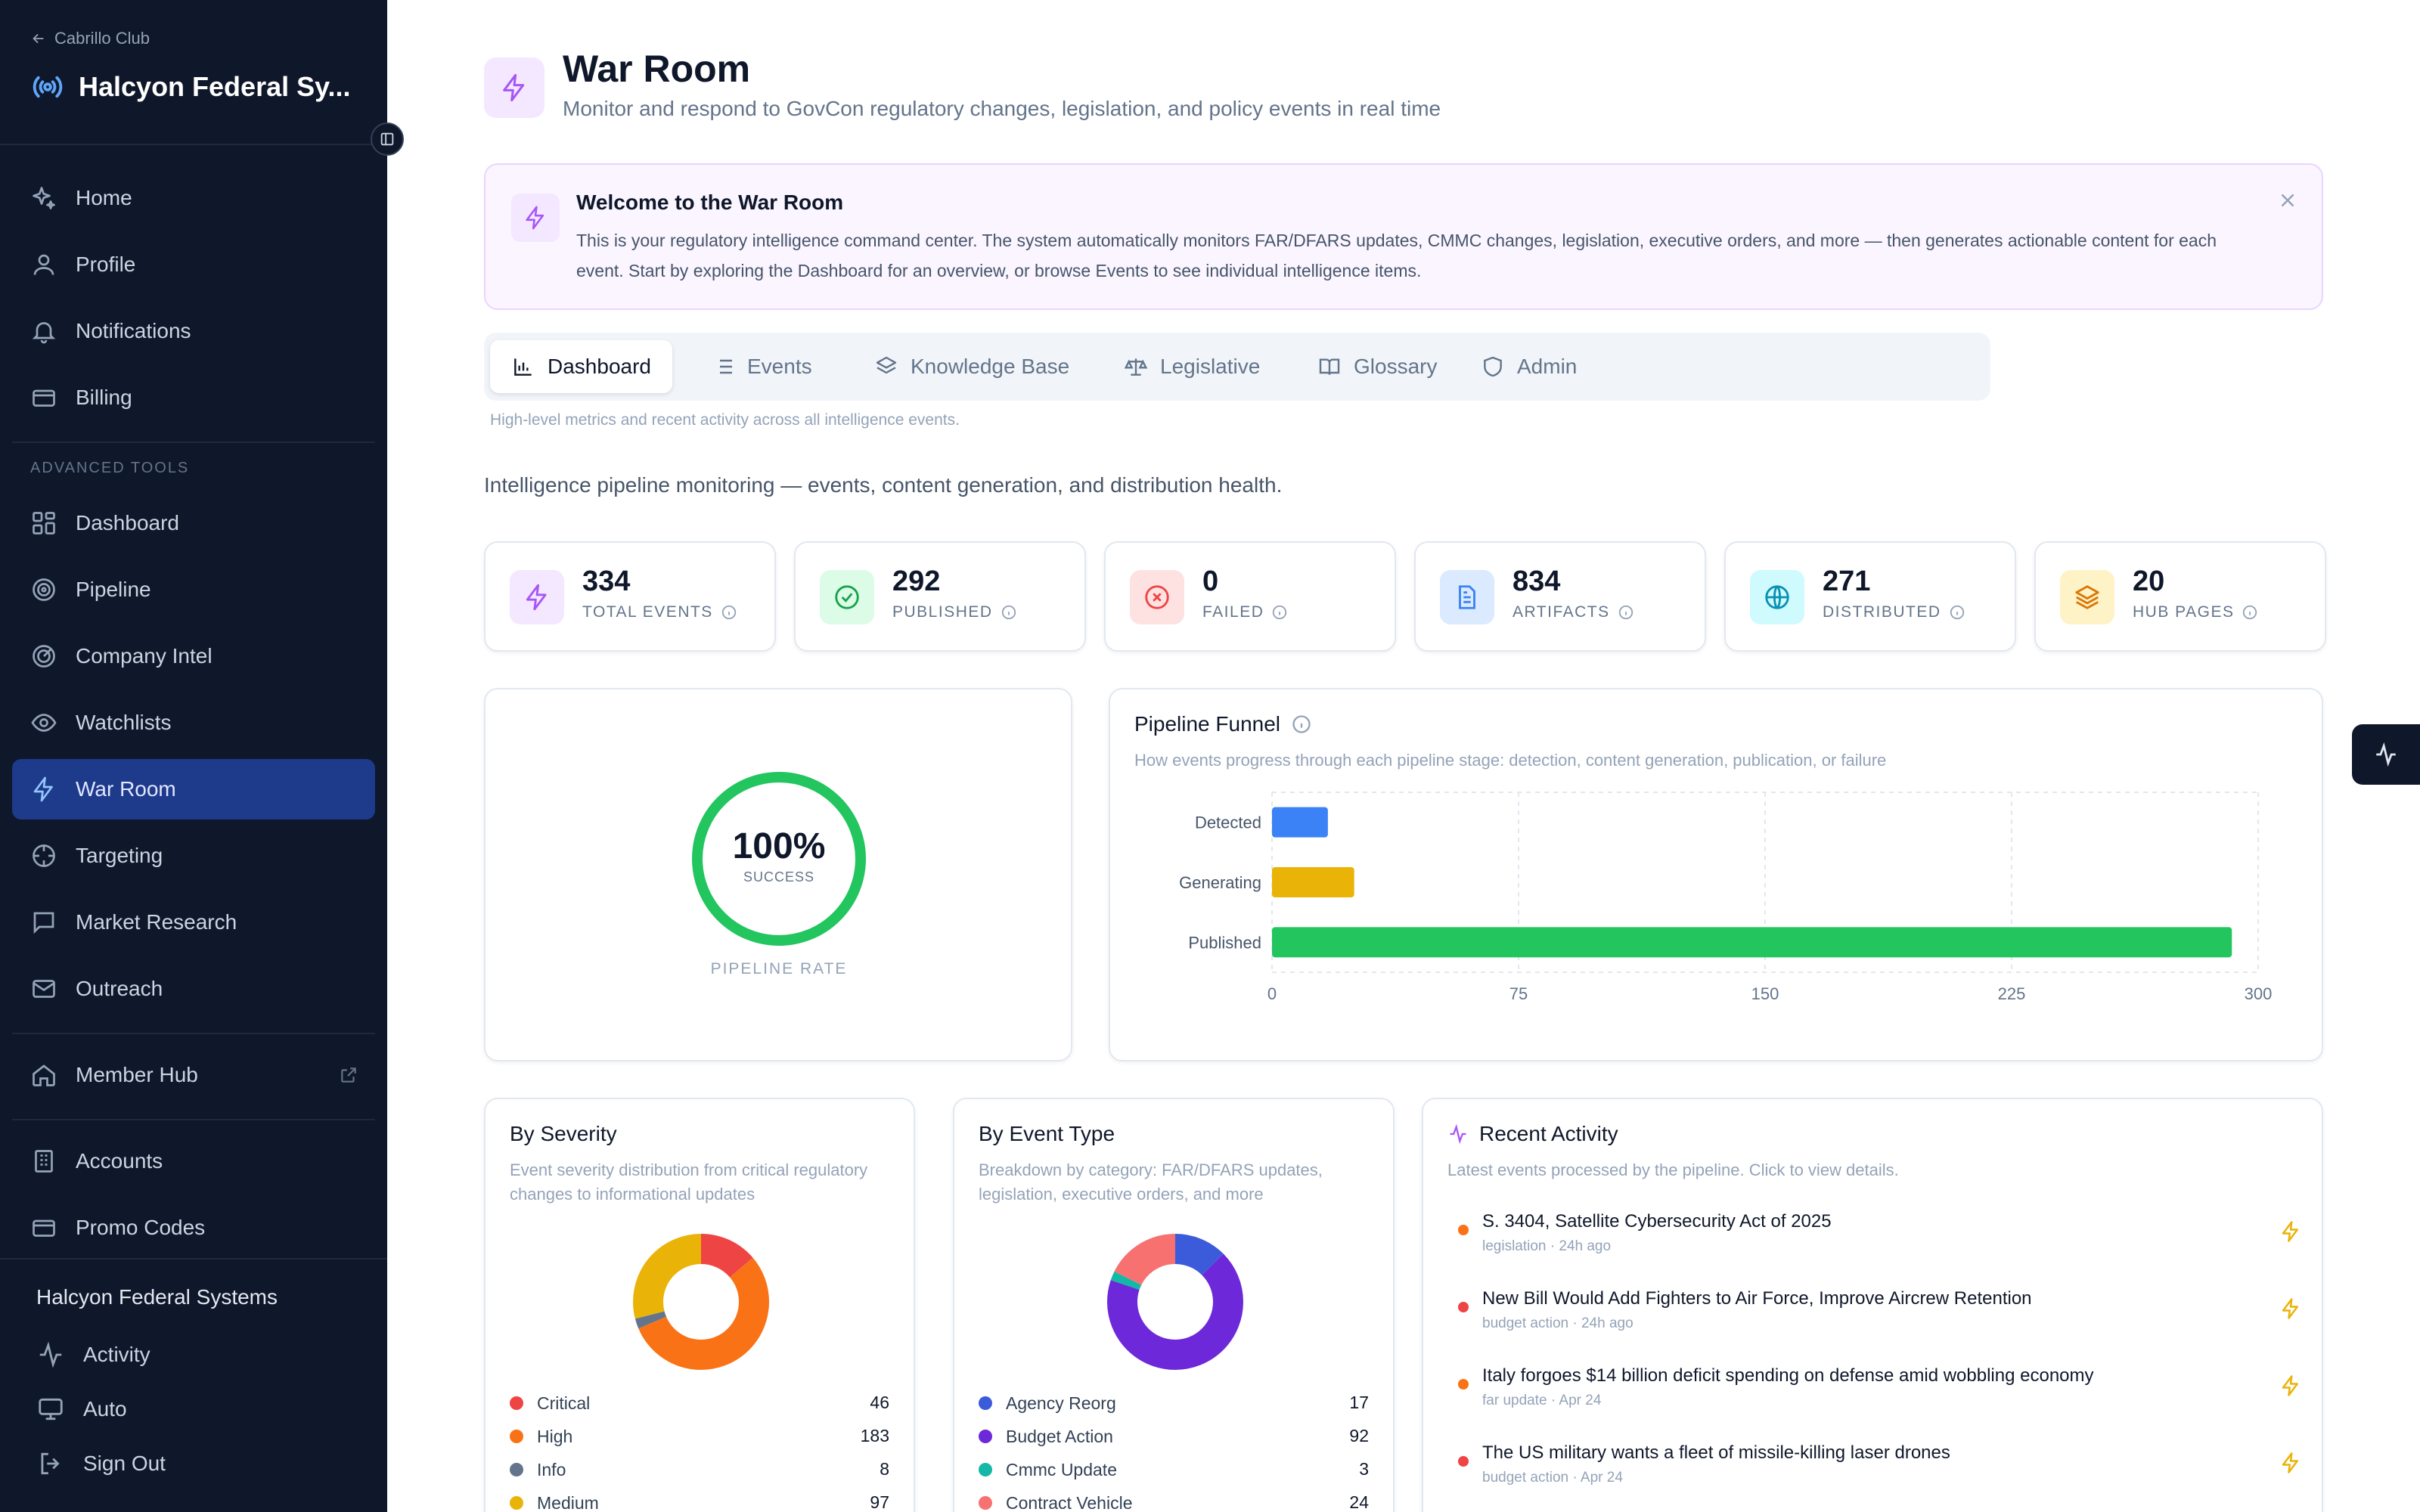  Describe the element at coordinates (81, 1409) in the screenshot. I see `theme-toggle: Auto` at that location.